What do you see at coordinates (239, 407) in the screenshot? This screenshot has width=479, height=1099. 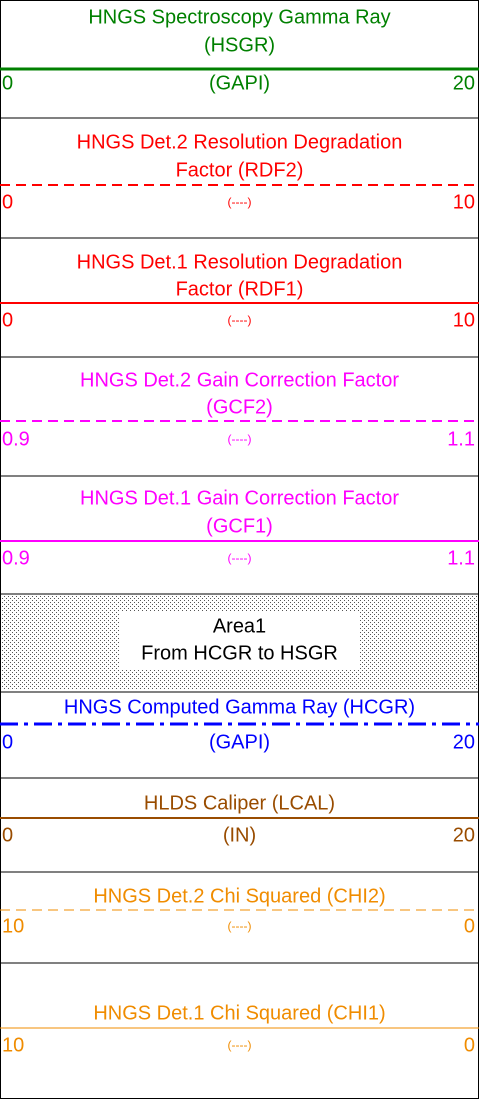 I see `curve-title: (GCF2)` at bounding box center [239, 407].